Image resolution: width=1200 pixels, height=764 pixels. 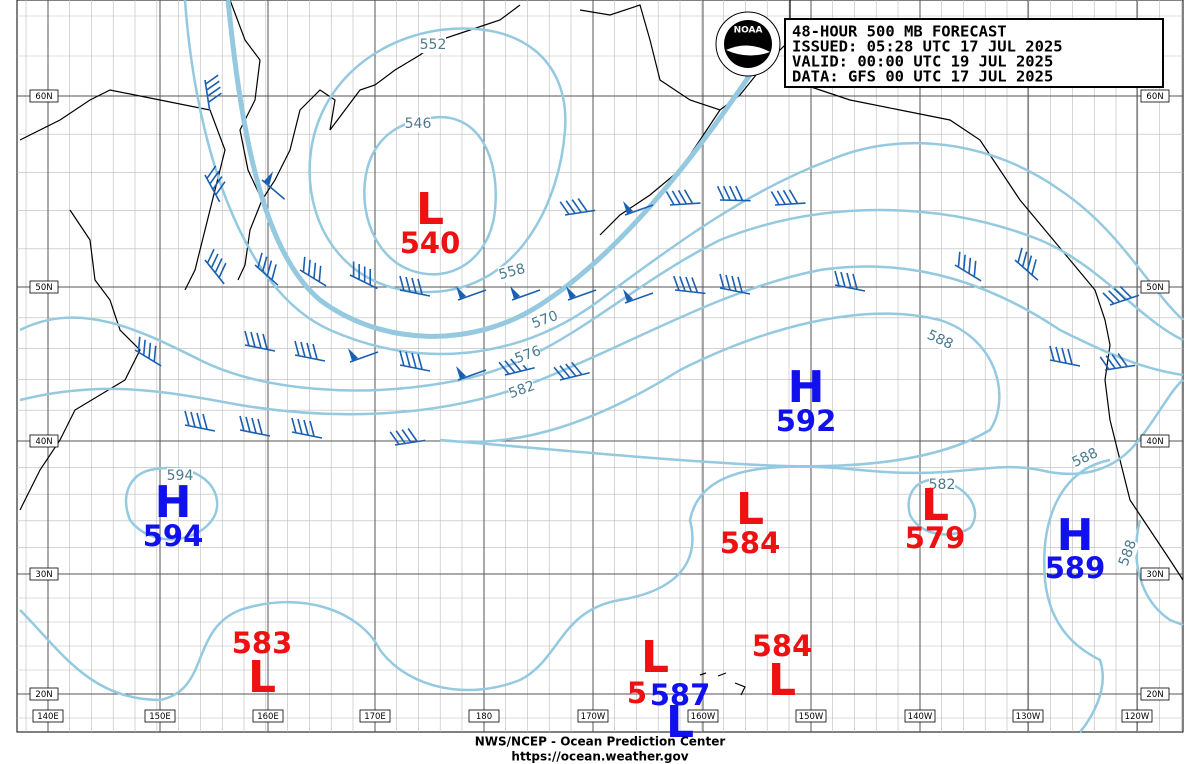 I want to click on center-value: 5, so click(x=637, y=693).